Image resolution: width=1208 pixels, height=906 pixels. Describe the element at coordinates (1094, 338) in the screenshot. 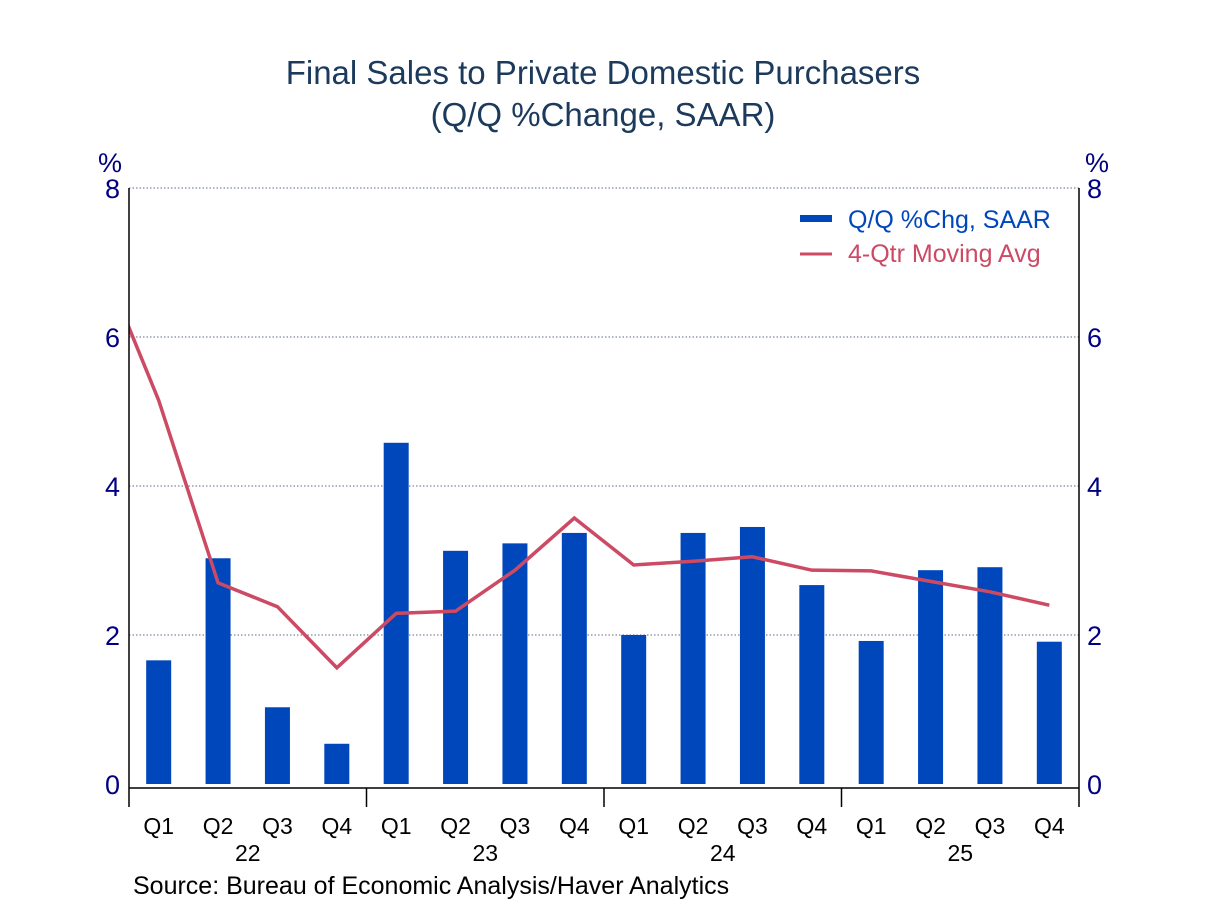

I see `y-tick-label-right: 6` at that location.